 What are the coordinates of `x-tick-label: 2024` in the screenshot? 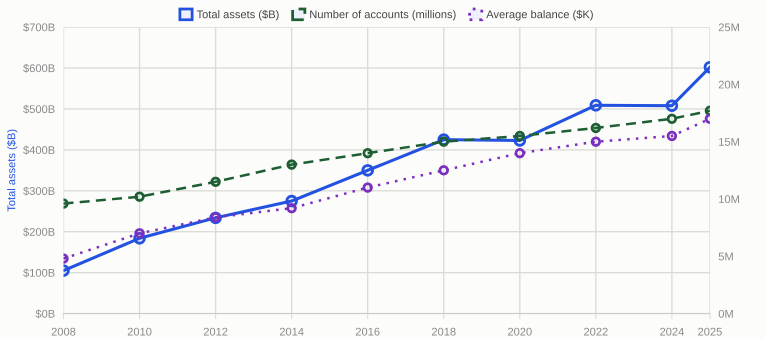 It's located at (672, 332).